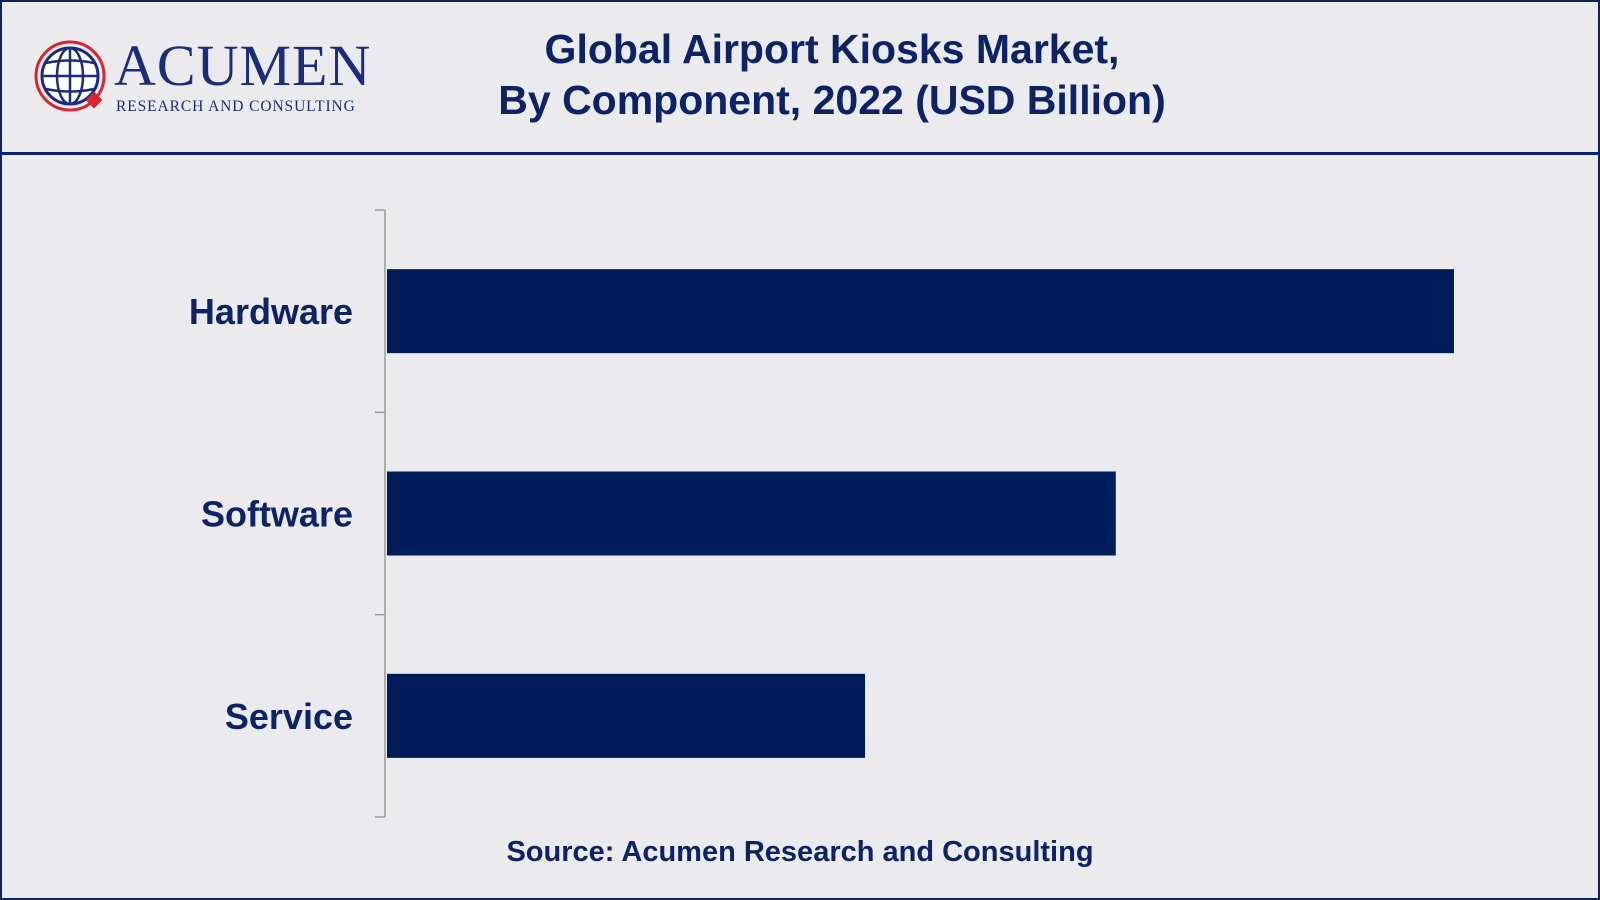 This screenshot has width=1600, height=900. What do you see at coordinates (832, 100) in the screenshot?
I see `chart-title-line-2: By Component, 2022 (USD Billion)` at bounding box center [832, 100].